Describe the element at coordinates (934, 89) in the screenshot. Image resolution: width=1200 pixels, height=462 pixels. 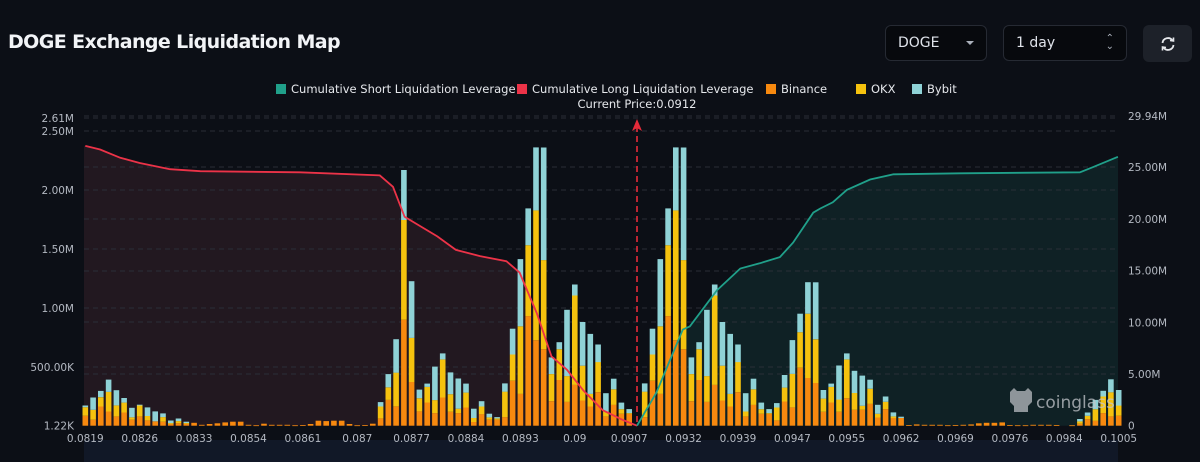
I see `legend-item: Bybit` at that location.